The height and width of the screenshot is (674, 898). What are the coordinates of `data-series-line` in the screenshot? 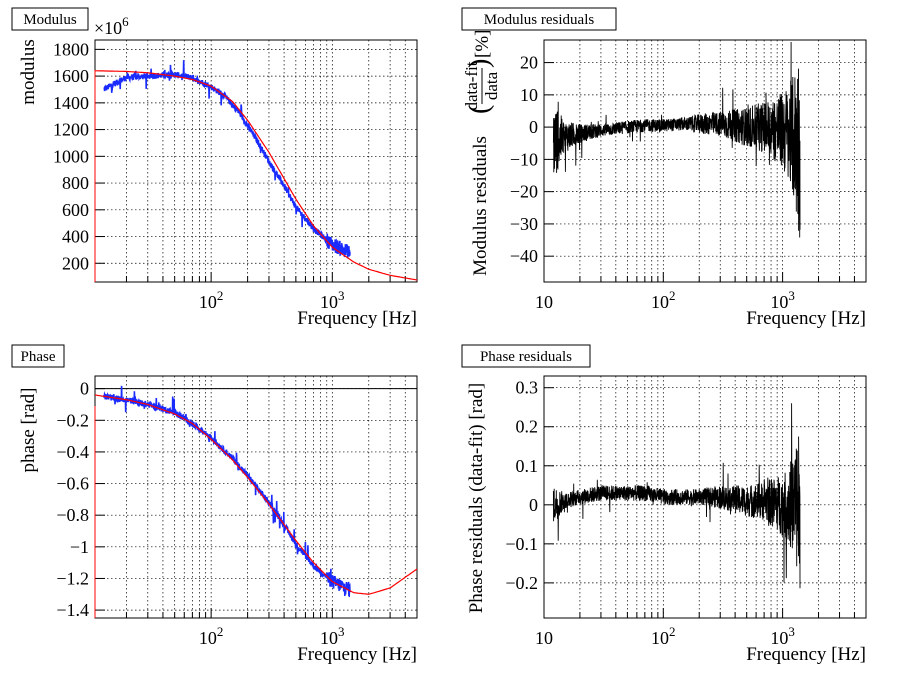 It's located at (227, 159).